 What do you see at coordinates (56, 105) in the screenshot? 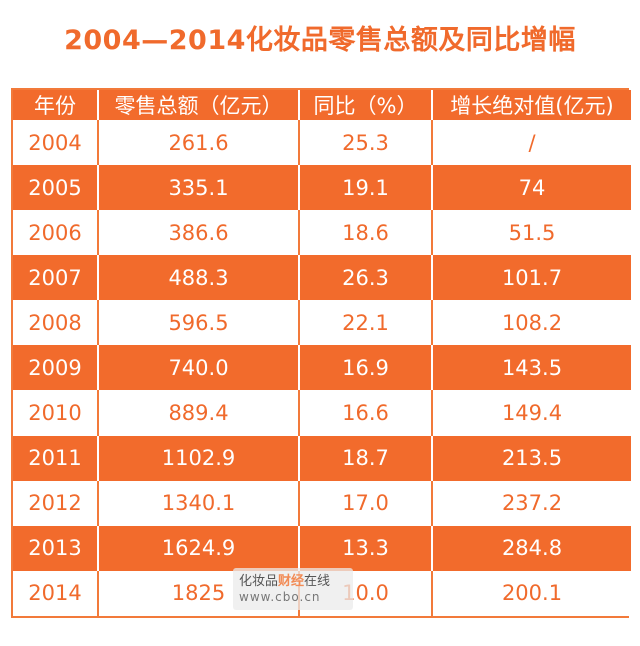
I see `header-year: 年份` at bounding box center [56, 105].